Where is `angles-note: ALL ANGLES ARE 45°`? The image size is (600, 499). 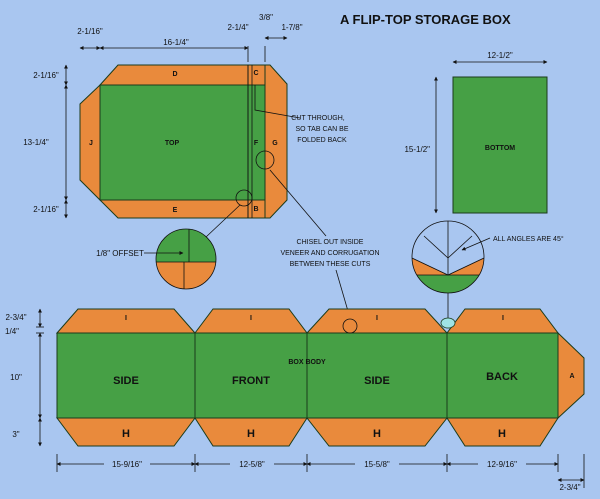
angles-note: ALL ANGLES ARE 45° is located at coordinates (528, 239).